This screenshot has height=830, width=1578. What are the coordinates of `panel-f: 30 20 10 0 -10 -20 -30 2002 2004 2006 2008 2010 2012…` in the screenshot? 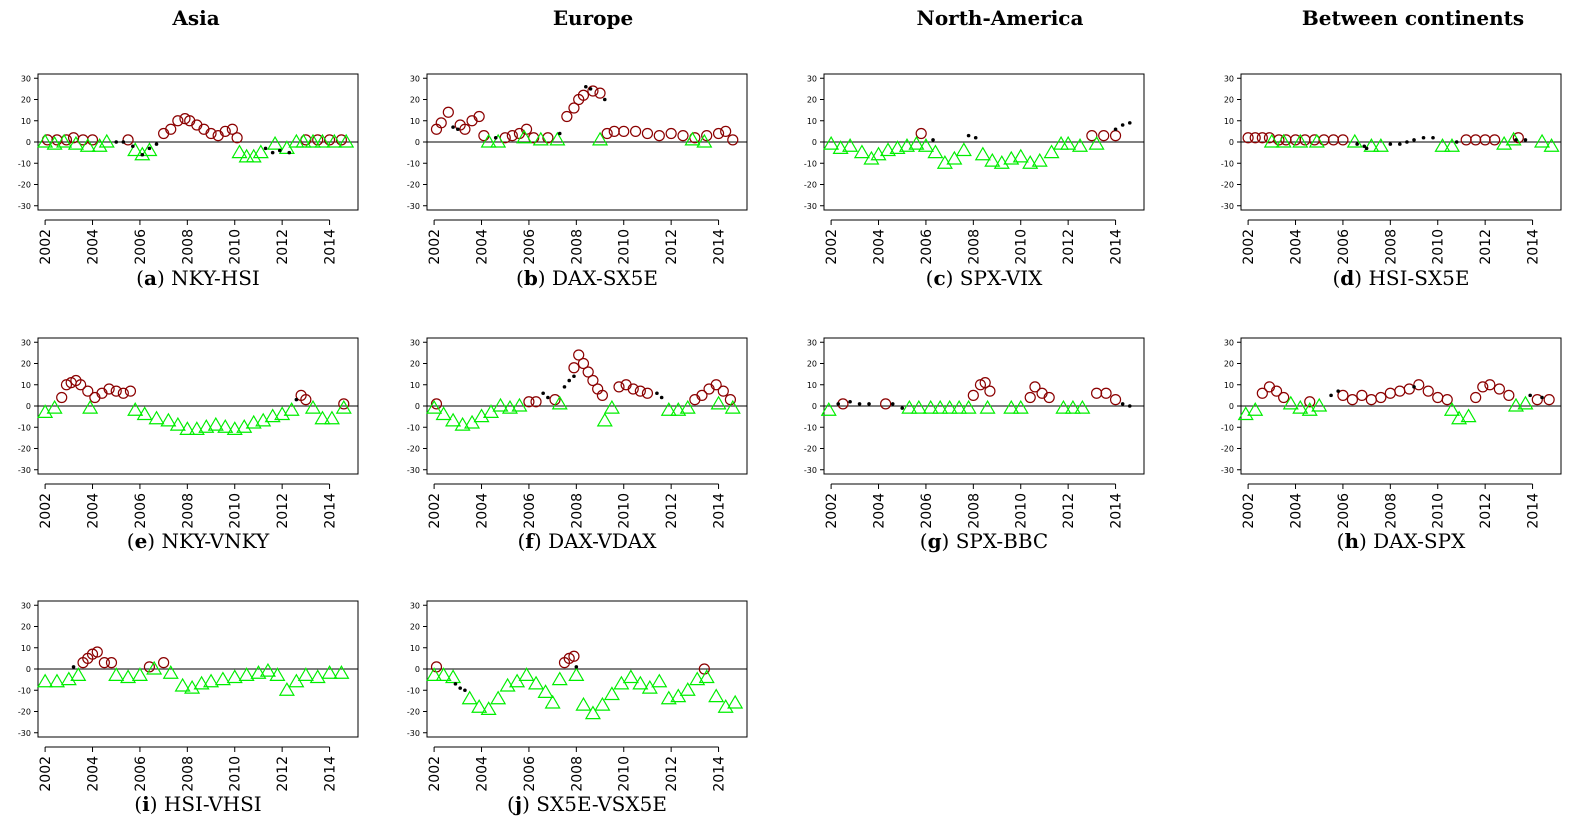 It's located at (585, 440).